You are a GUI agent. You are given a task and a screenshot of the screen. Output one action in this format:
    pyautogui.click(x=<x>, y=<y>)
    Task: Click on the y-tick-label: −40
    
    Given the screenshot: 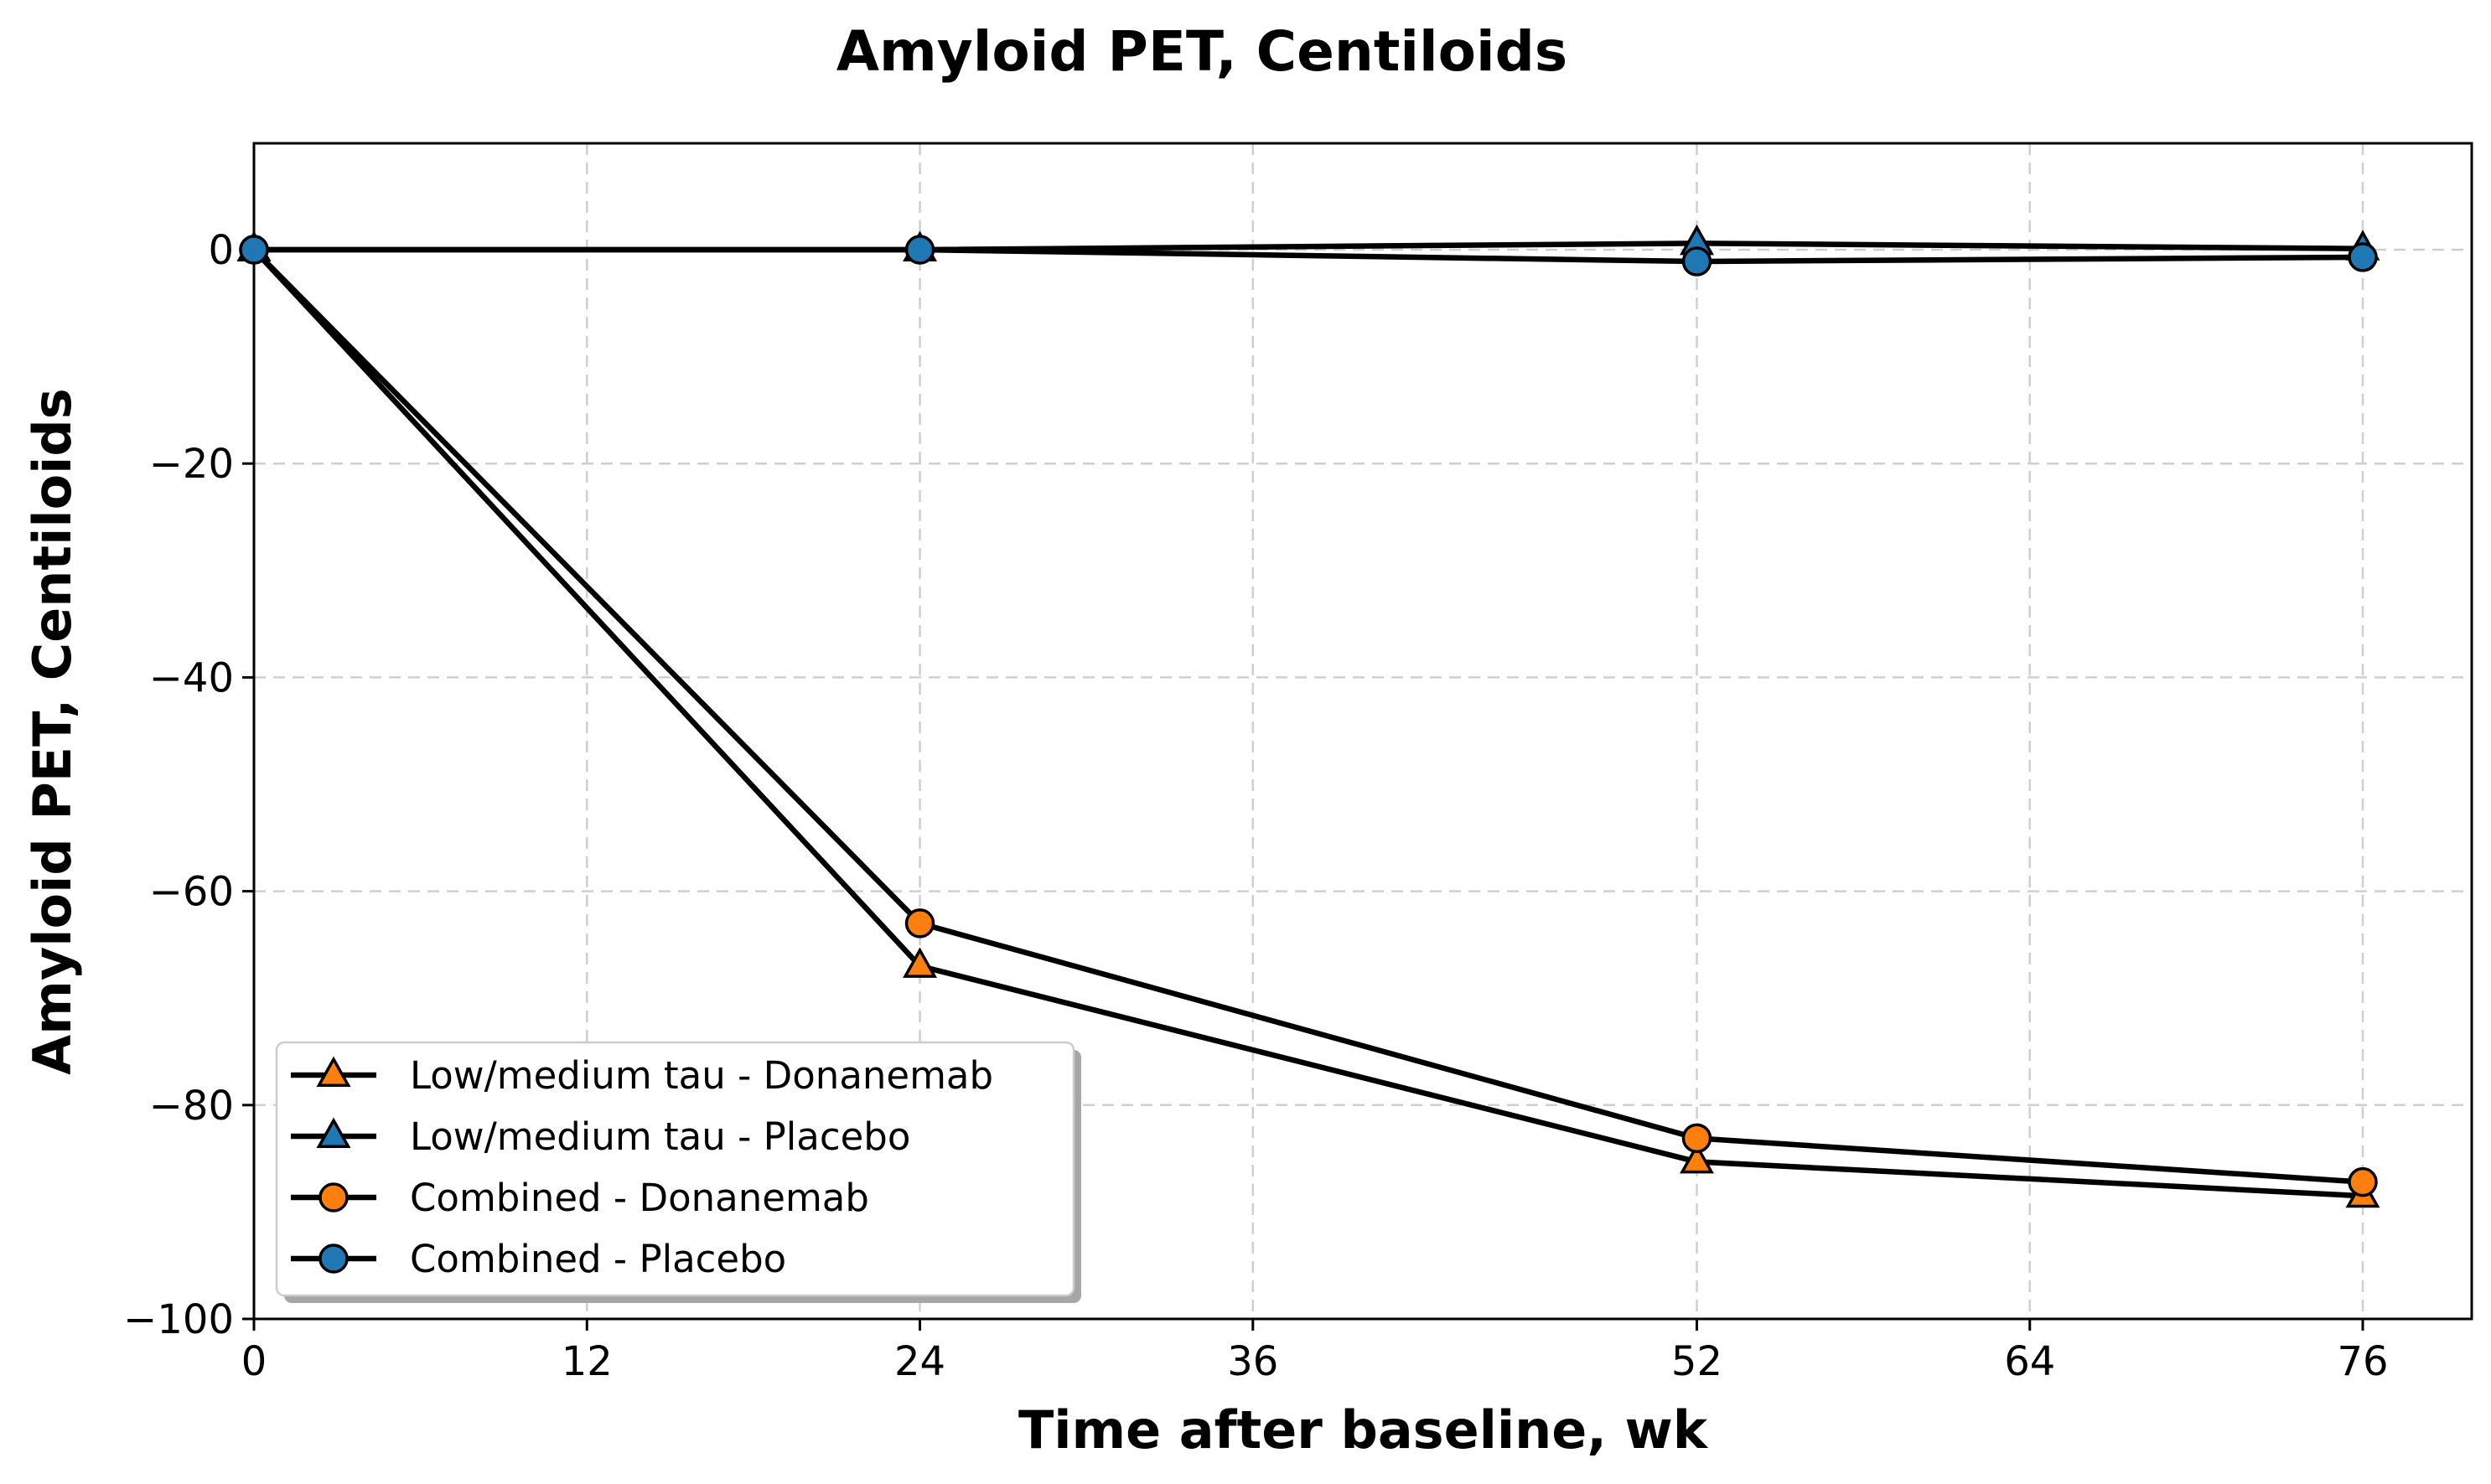 What is the action you would take?
    pyautogui.click(x=191, y=678)
    